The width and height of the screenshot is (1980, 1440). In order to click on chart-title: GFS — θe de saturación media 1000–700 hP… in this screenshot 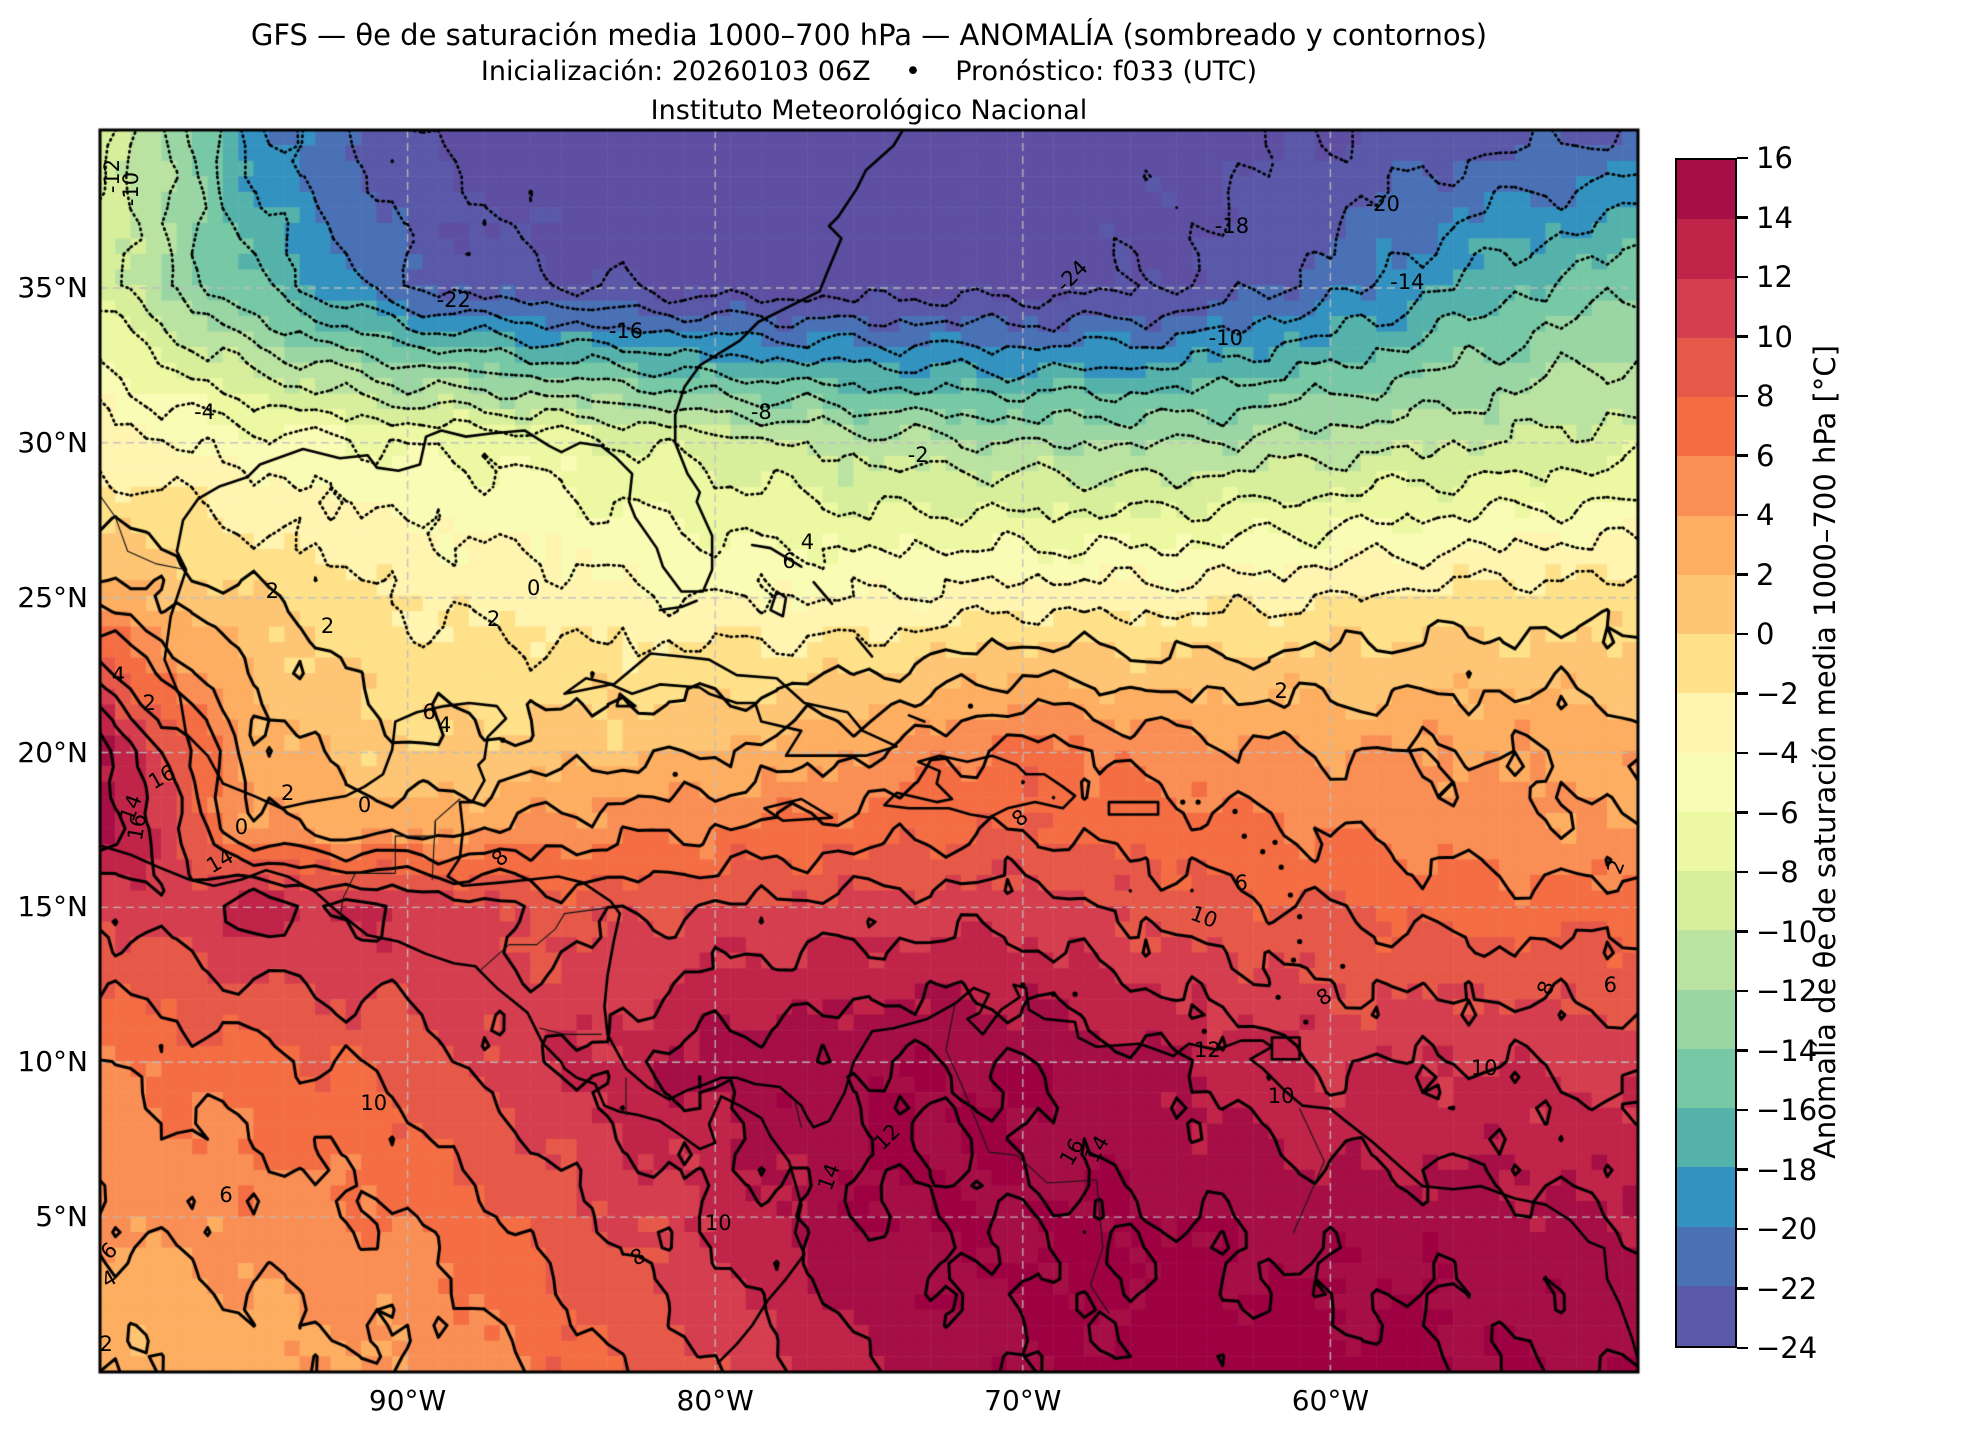, I will do `click(869, 35)`.